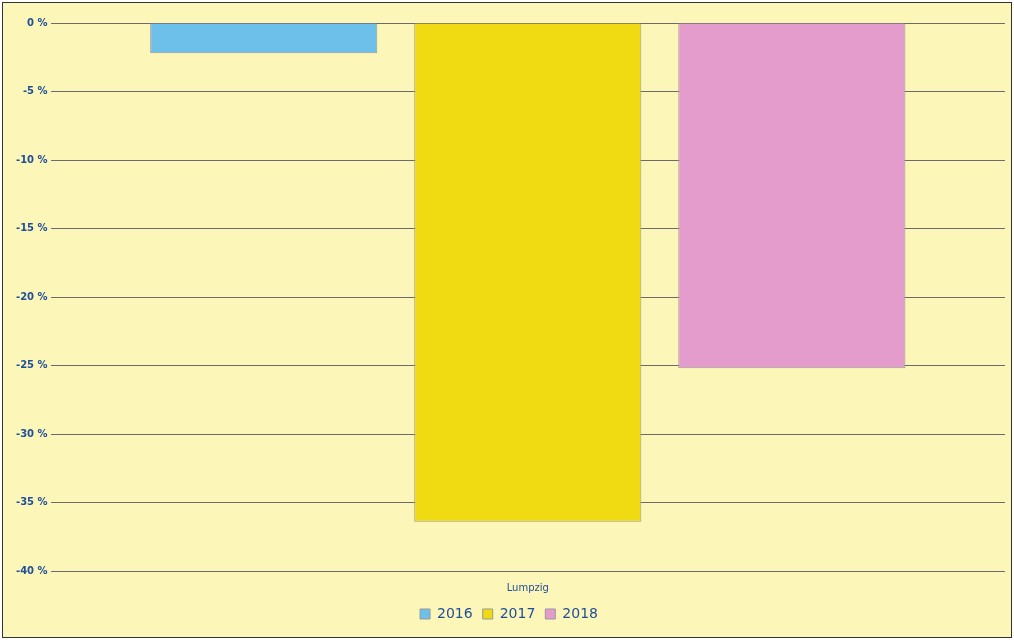 This screenshot has height=640, width=1014. I want to click on y-tick-label: -10 %, so click(31, 159).